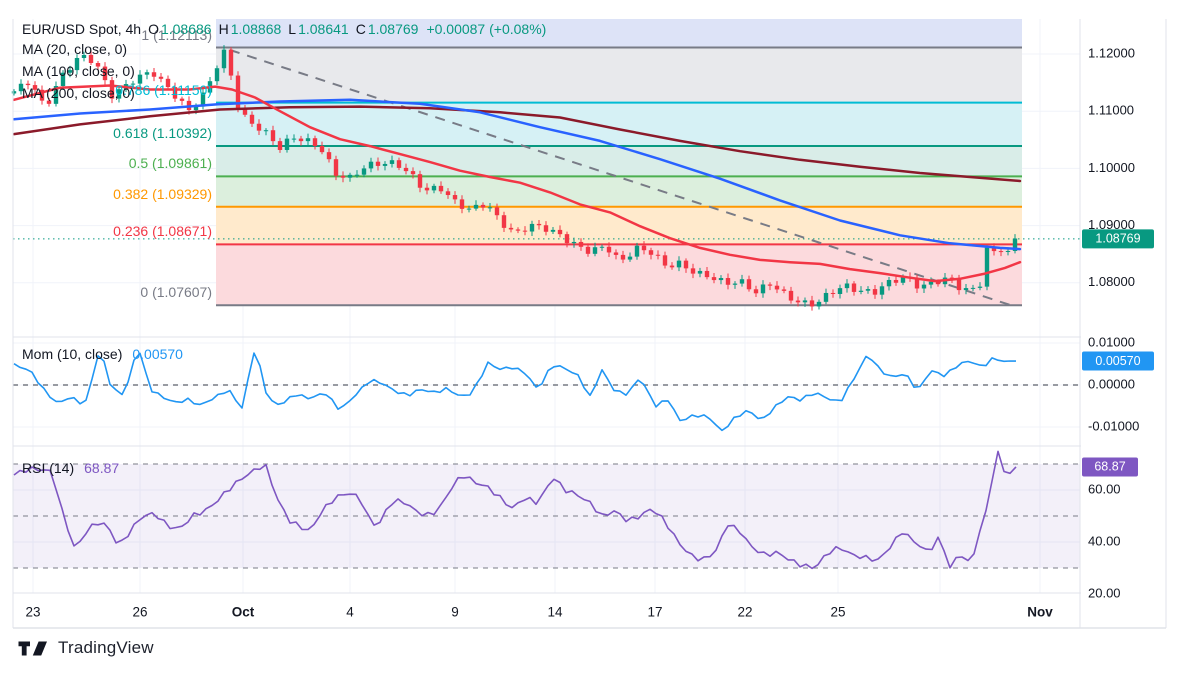 Image resolution: width=1178 pixels, height=674 pixels. I want to click on legend-ma100: MA (100, close, 0), so click(78, 71).